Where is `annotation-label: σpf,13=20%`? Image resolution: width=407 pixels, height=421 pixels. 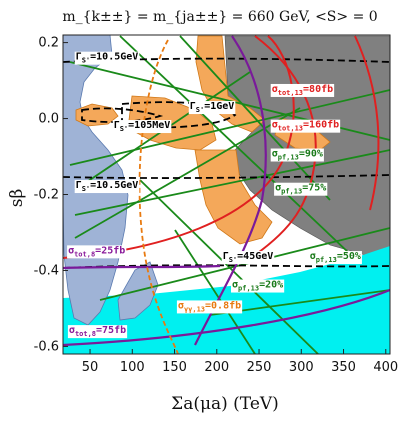 annotation-label: σpf,13=20% is located at coordinates (257, 286).